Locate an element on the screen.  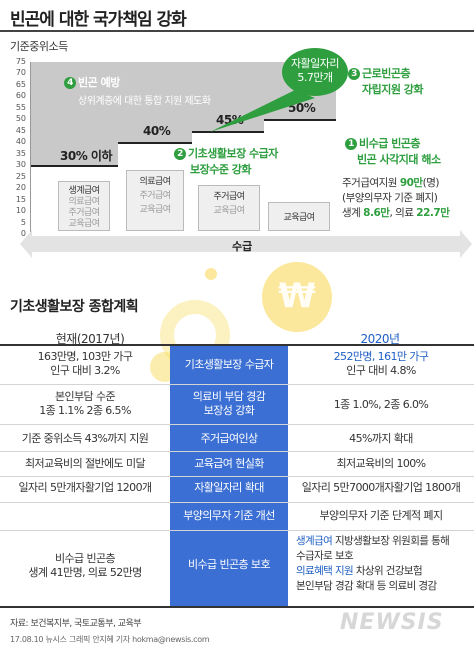
note-4-sub: 상위계층에 대한 통합 지원 제도화 is located at coordinates (144, 101).